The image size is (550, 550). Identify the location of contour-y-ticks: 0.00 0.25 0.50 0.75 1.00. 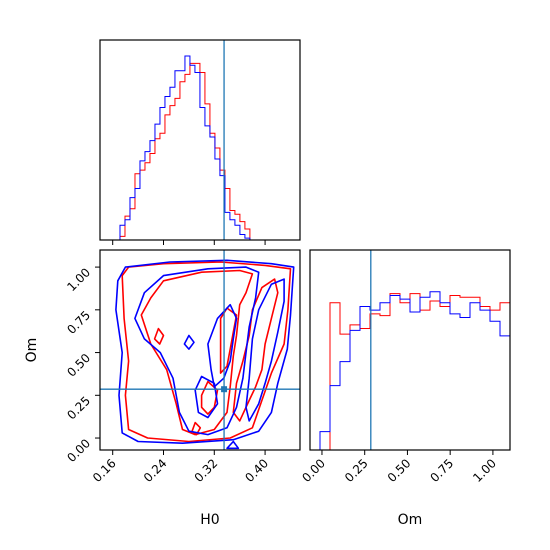
(82, 365).